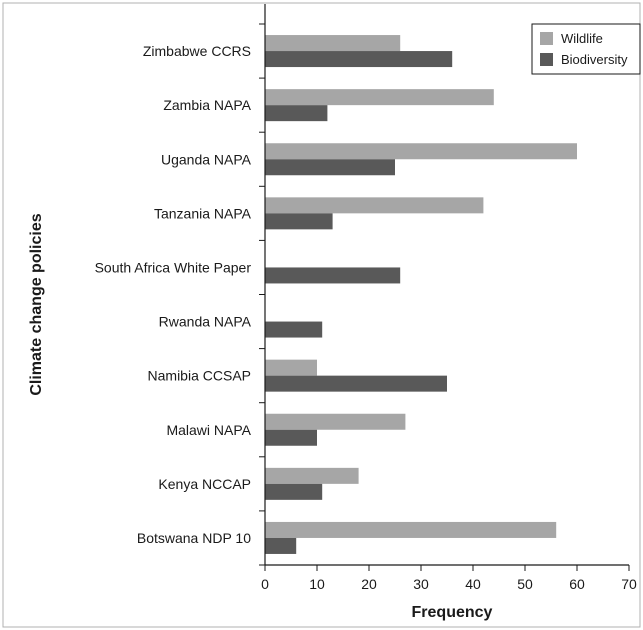  Describe the element at coordinates (473, 584) in the screenshot. I see `x-tick-label: 40` at that location.